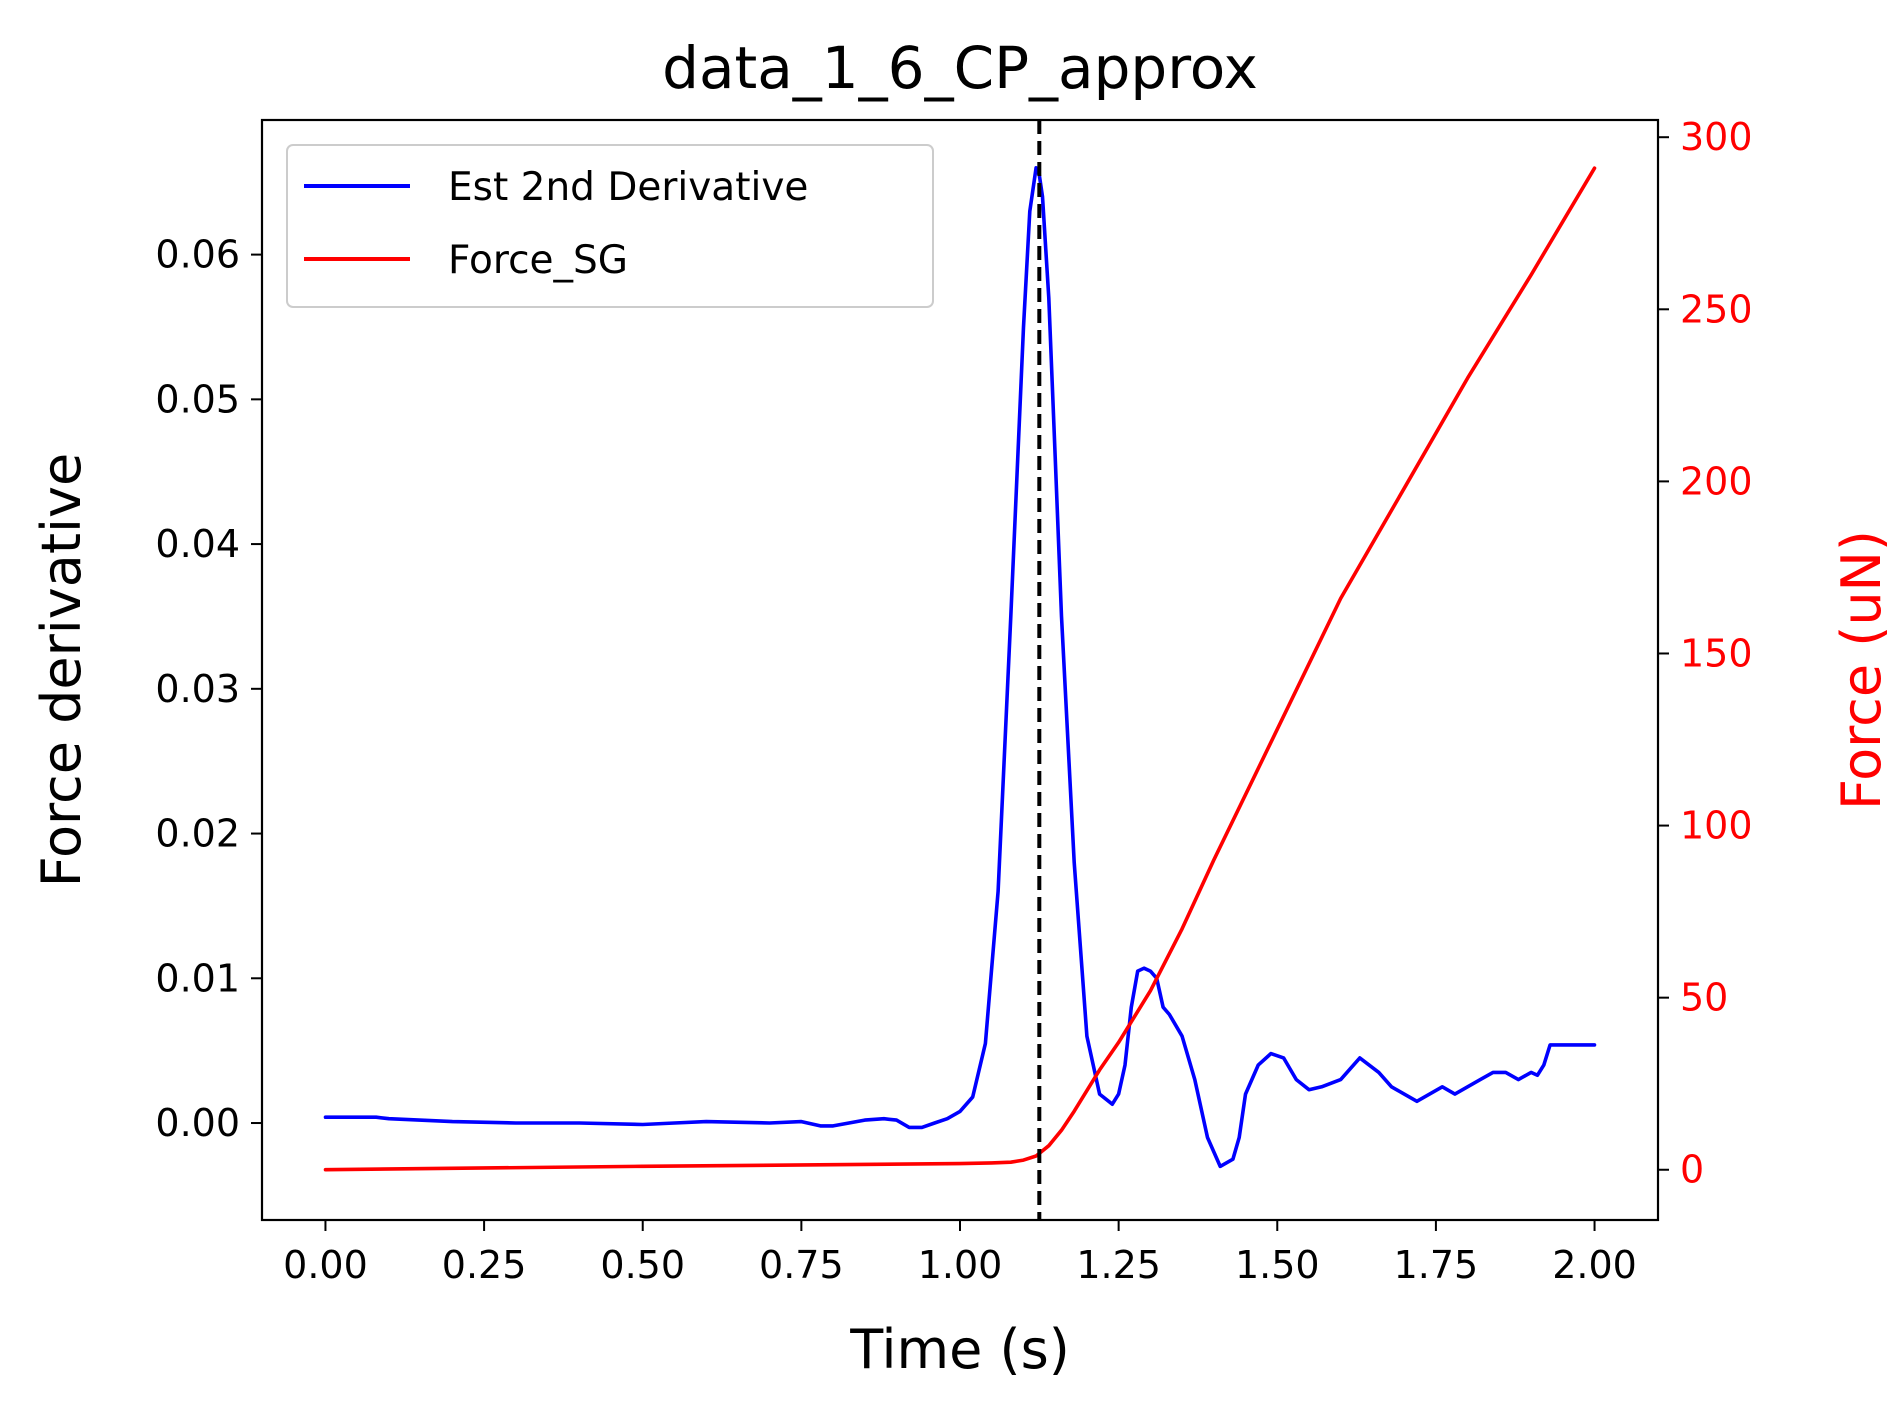 The image size is (1892, 1417). Describe the element at coordinates (197, 544) in the screenshot. I see `y-tick-label: 0.04` at that location.